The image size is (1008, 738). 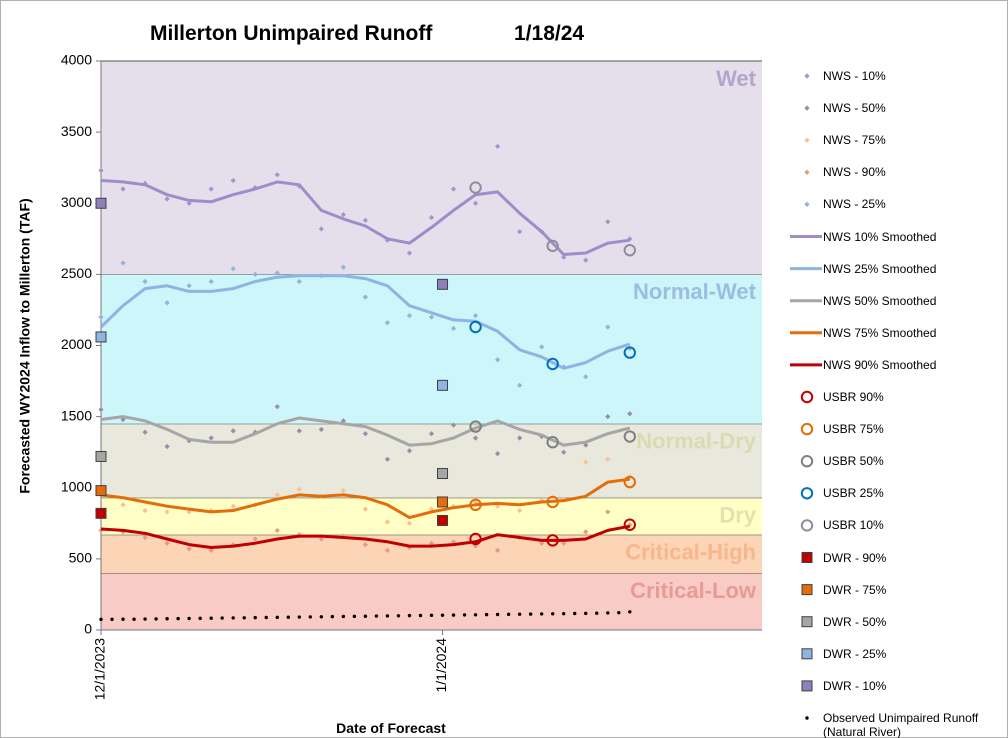 What do you see at coordinates (853, 461) in the screenshot?
I see `legend-label: USBR 50%` at bounding box center [853, 461].